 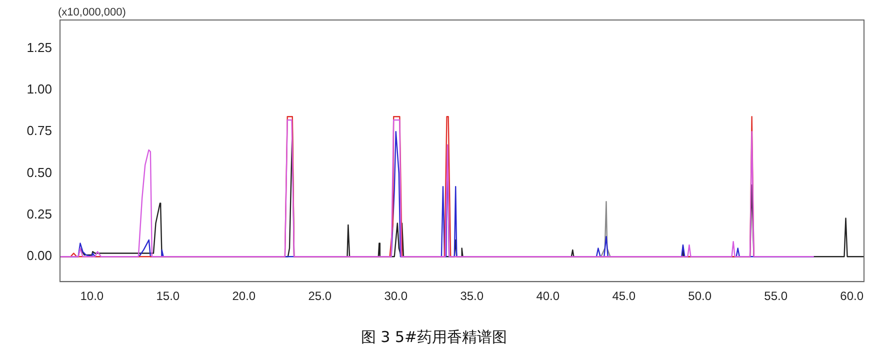 I want to click on x-tick-label: 30.0, so click(x=396, y=296).